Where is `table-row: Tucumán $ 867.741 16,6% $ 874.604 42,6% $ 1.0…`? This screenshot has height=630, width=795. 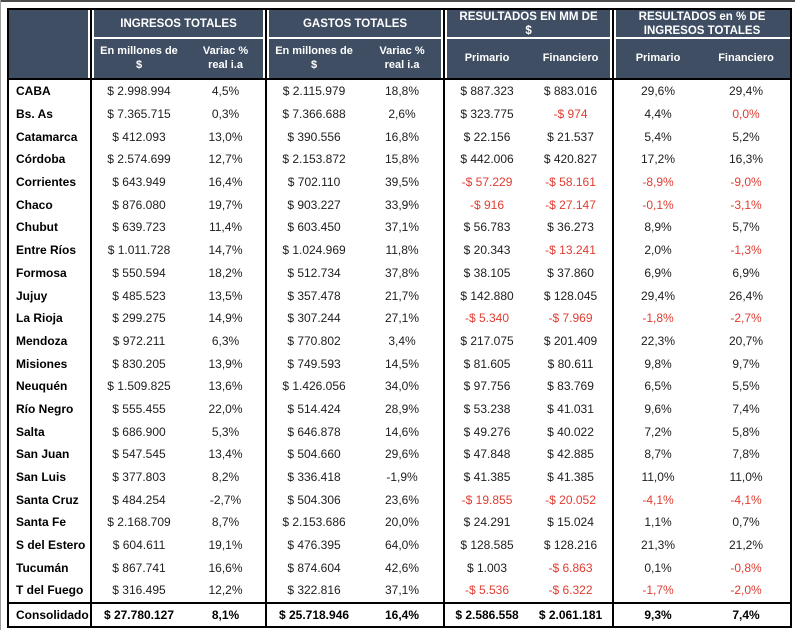
table-row: Tucumán $ 867.741 16,6% $ 874.604 42,6% $ 1.0… is located at coordinates (399, 568).